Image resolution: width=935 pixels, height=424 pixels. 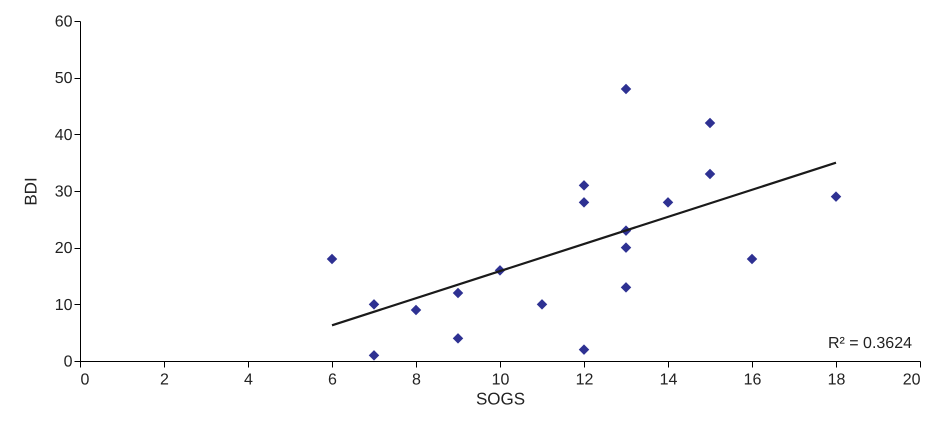 I want to click on x-tick-label: 10, so click(x=501, y=380).